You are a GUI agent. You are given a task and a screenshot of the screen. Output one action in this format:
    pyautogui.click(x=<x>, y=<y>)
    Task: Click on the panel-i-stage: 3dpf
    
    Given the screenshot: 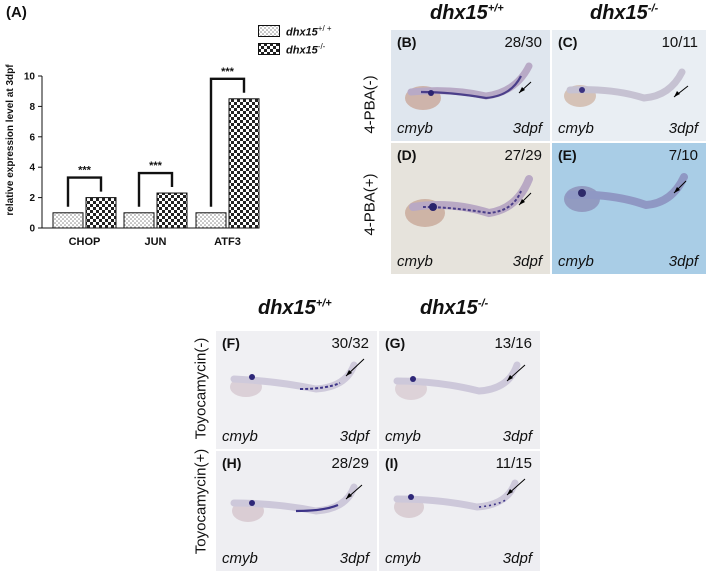 What is the action you would take?
    pyautogui.click(x=517, y=558)
    